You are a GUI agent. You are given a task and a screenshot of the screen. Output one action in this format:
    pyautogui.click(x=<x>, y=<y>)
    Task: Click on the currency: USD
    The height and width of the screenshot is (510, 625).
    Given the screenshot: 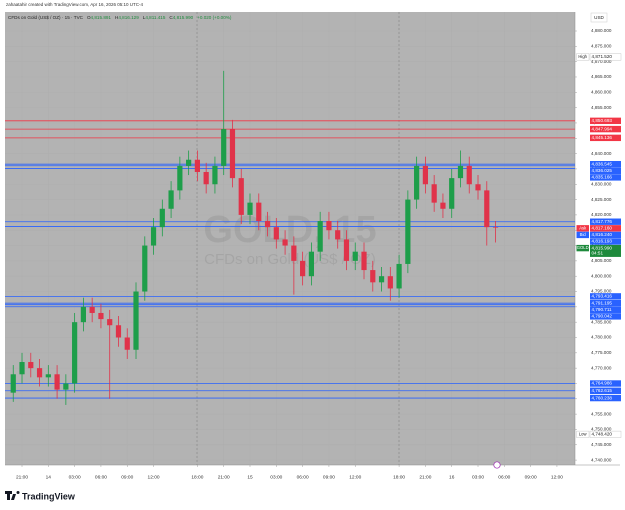 What is the action you would take?
    pyautogui.click(x=599, y=17)
    